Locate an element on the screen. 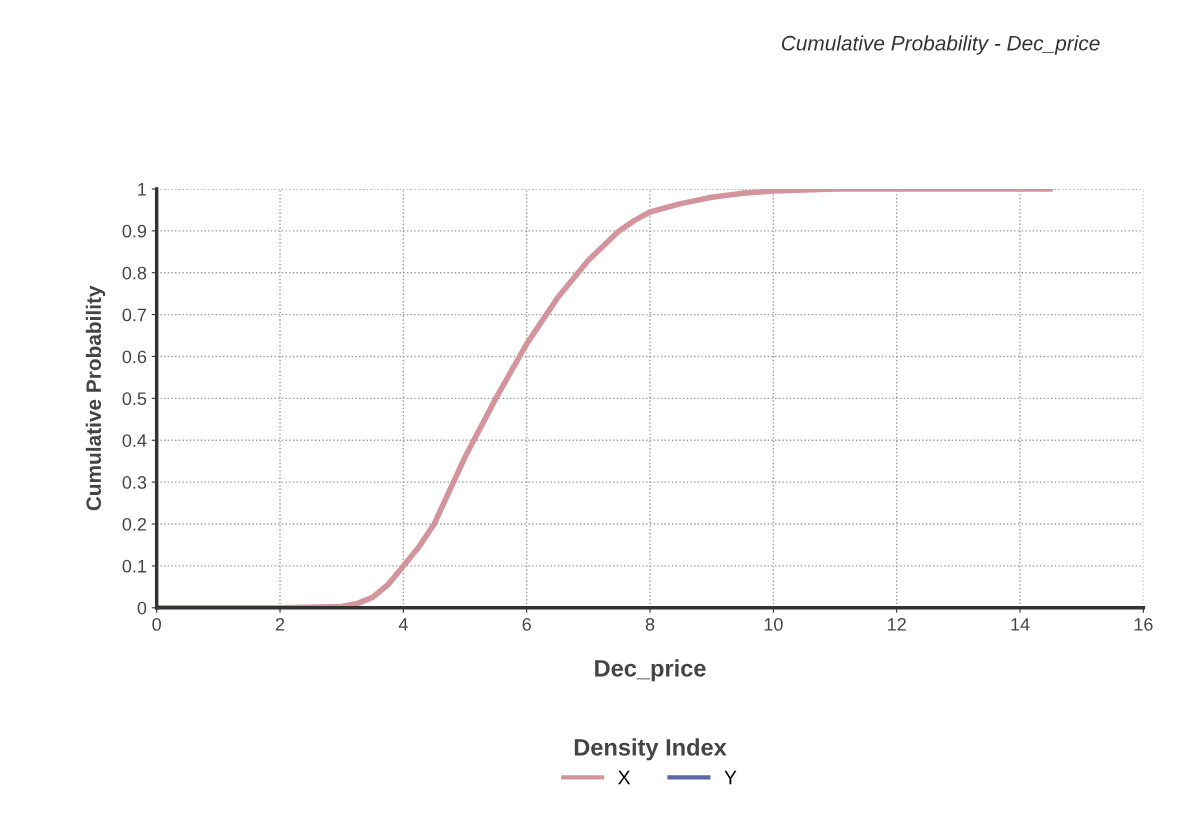 The height and width of the screenshot is (818, 1196). y-tick-label: 1 is located at coordinates (142, 189).